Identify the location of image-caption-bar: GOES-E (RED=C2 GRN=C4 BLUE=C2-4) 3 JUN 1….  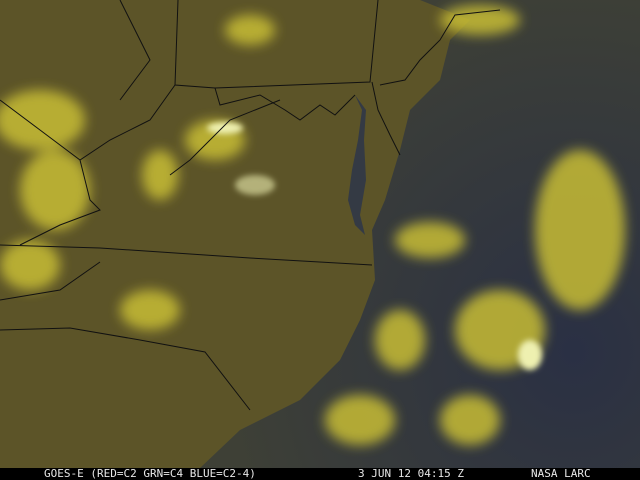
(320, 474).